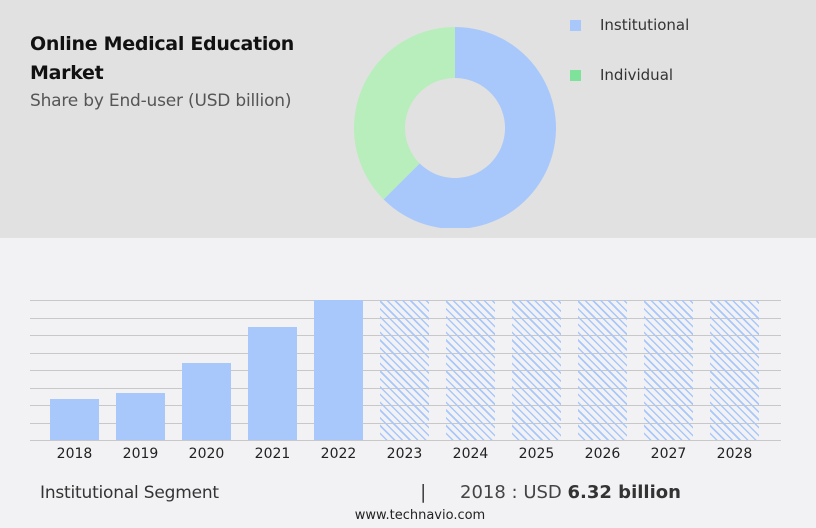 This screenshot has width=816, height=528. What do you see at coordinates (206, 401) in the screenshot?
I see `bar-2020` at bounding box center [206, 401].